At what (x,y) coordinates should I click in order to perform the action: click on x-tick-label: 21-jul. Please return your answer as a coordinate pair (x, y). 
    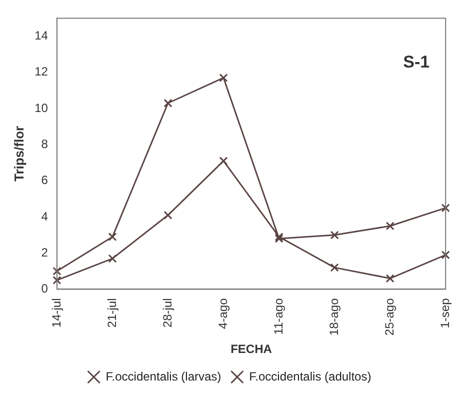
    Looking at the image, I should click on (111, 313).